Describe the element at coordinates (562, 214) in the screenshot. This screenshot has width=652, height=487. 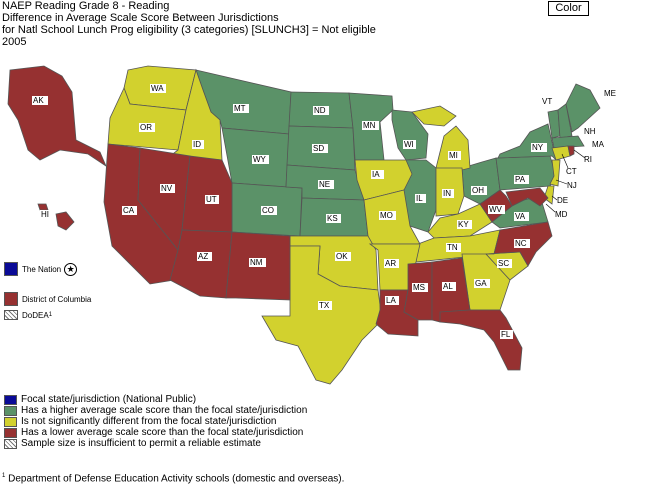
I see `label-MD: MD` at that location.